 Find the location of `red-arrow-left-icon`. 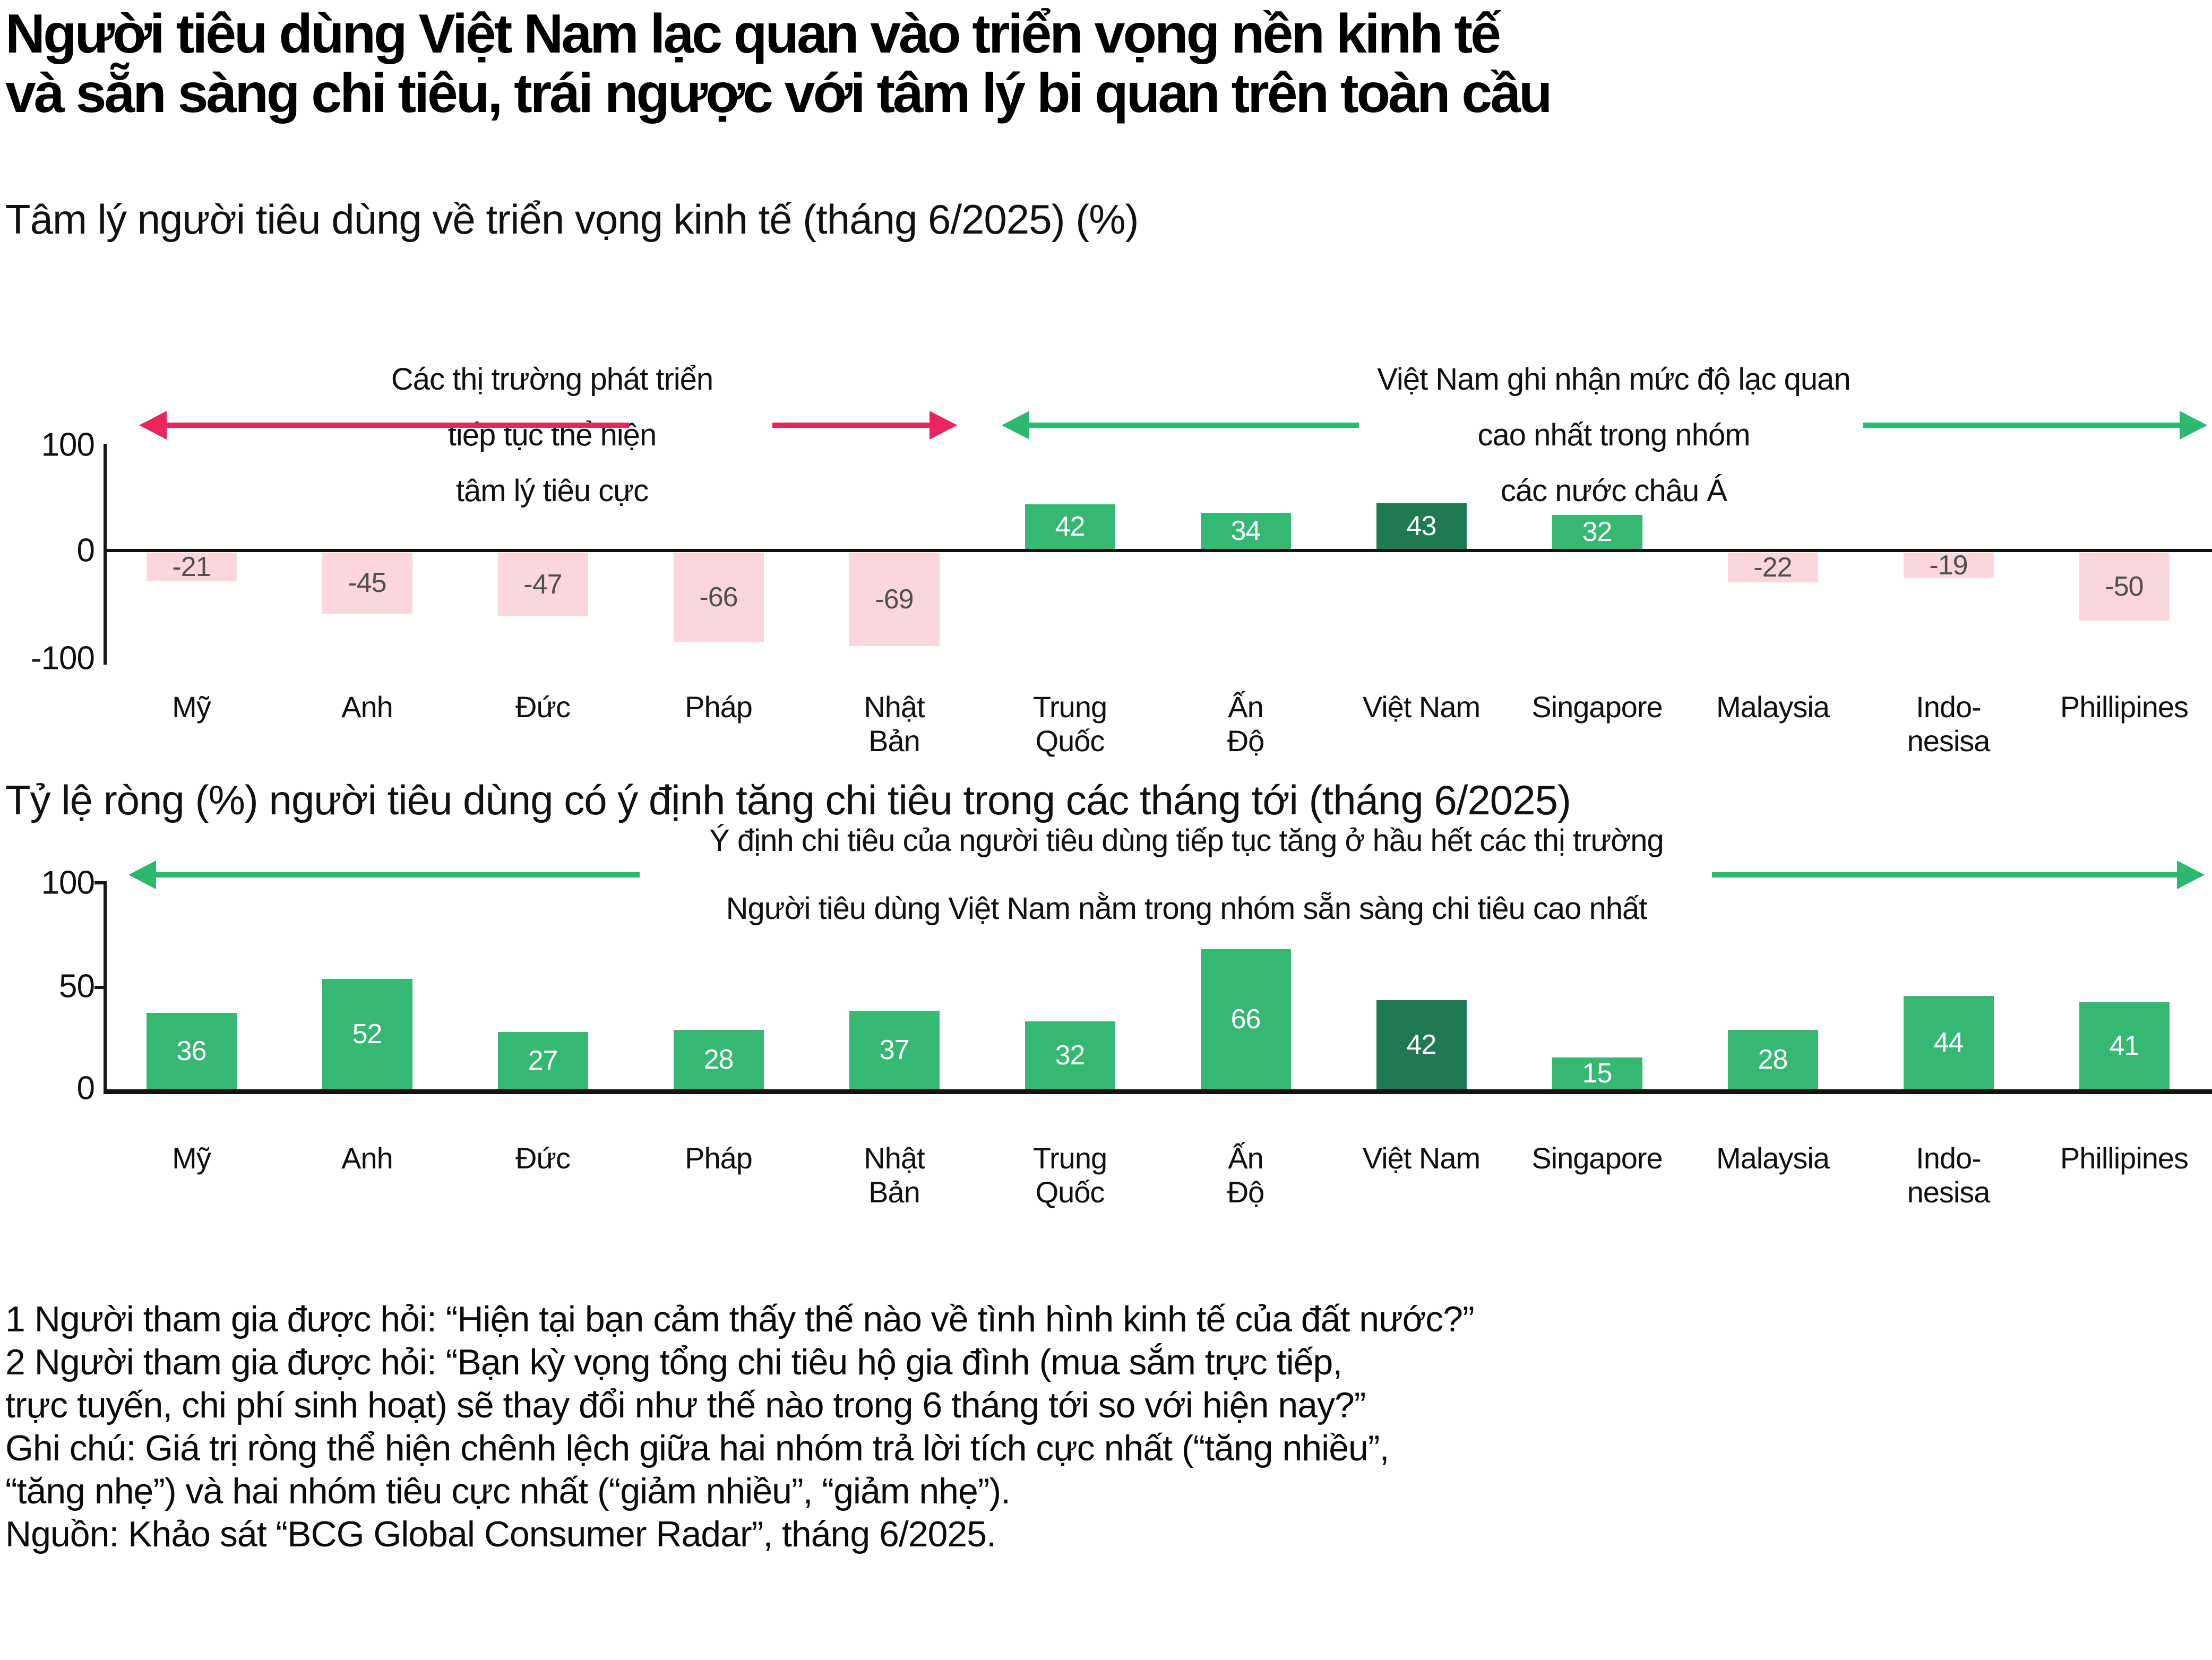

red-arrow-left-icon is located at coordinates (397, 425).